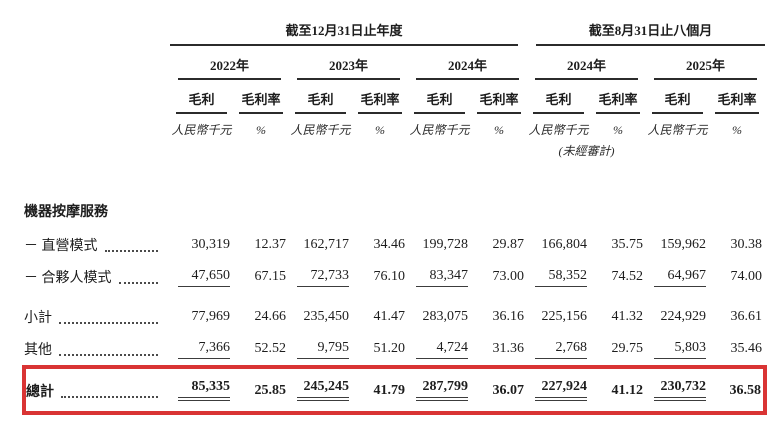 The height and width of the screenshot is (426, 771). Describe the element at coordinates (211, 244) in the screenshot. I see `cell-value: 30,319` at that location.